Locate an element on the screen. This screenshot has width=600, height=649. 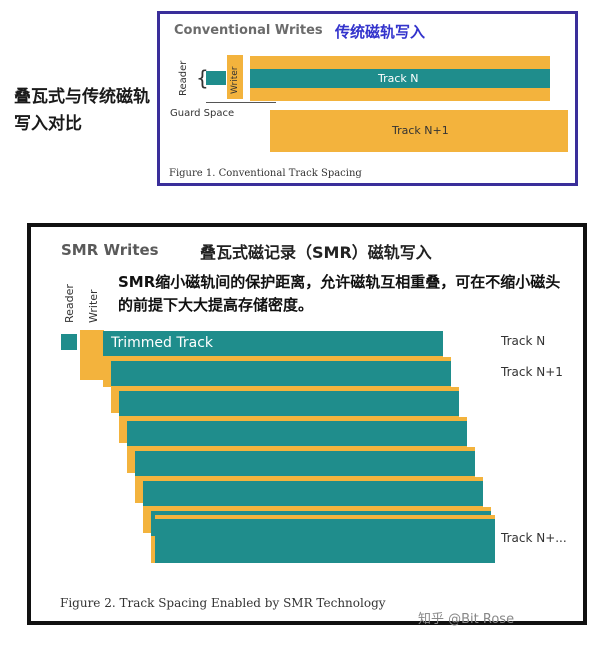
track-n-label: Track N is located at coordinates (398, 78).